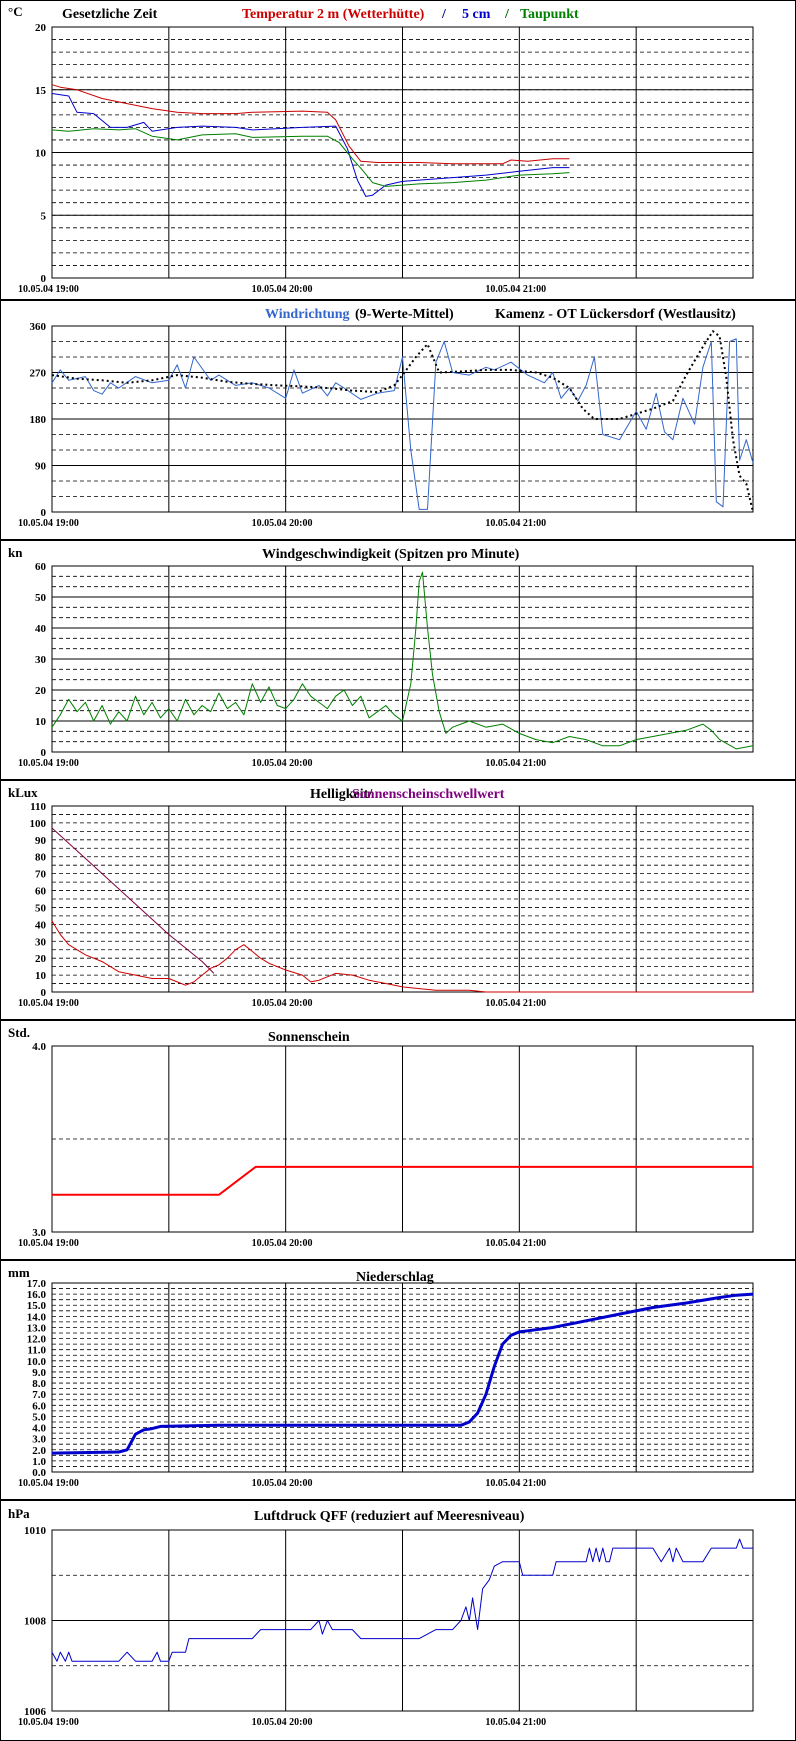 The width and height of the screenshot is (796, 1741). I want to click on y-tick-label: 16.0, so click(37, 1295).